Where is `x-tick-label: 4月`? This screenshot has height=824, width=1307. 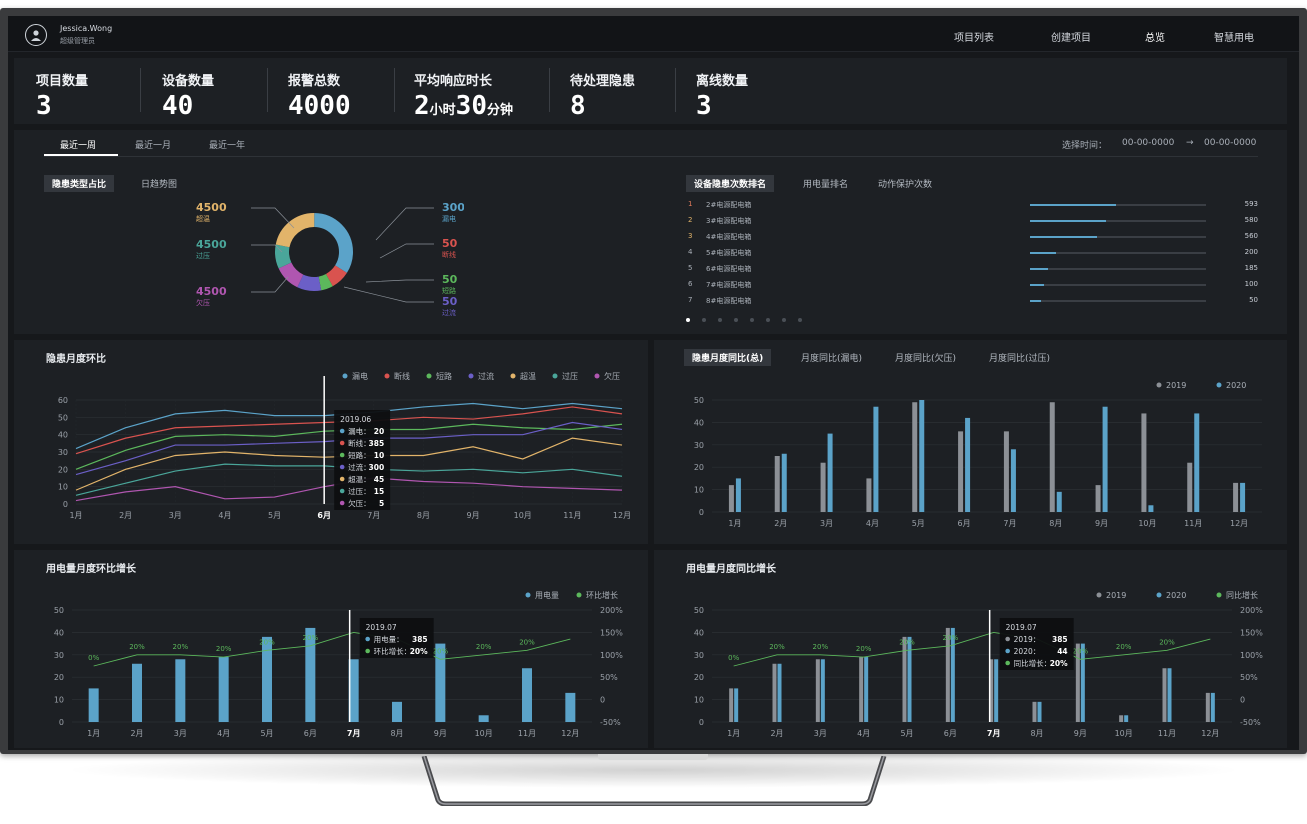 x-tick-label: 4月 is located at coordinates (223, 733).